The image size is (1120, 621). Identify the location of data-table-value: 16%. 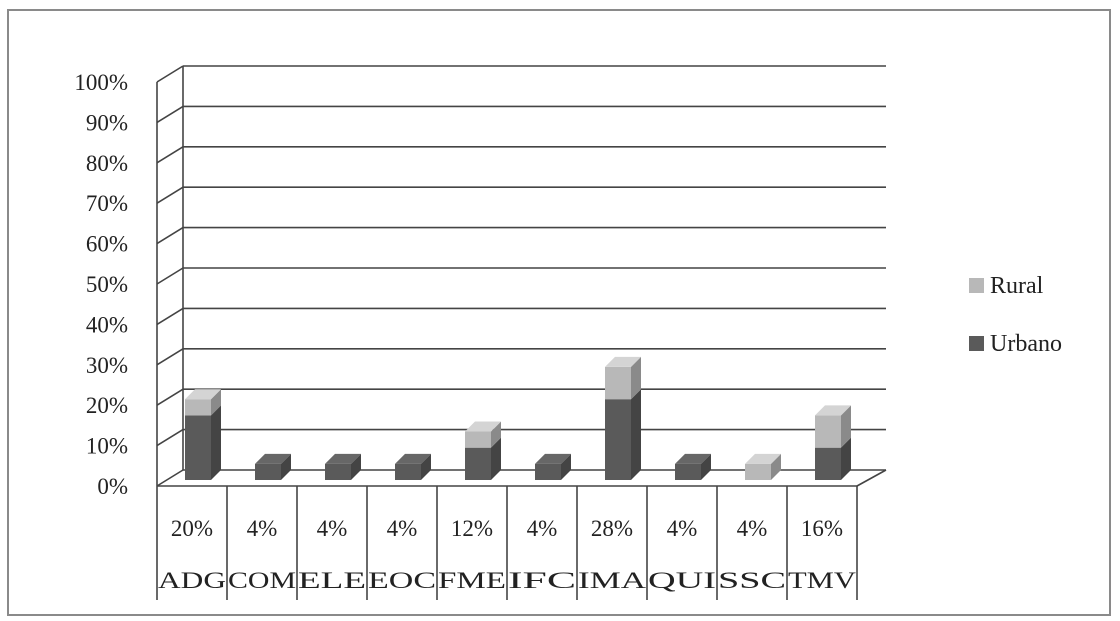
(822, 528).